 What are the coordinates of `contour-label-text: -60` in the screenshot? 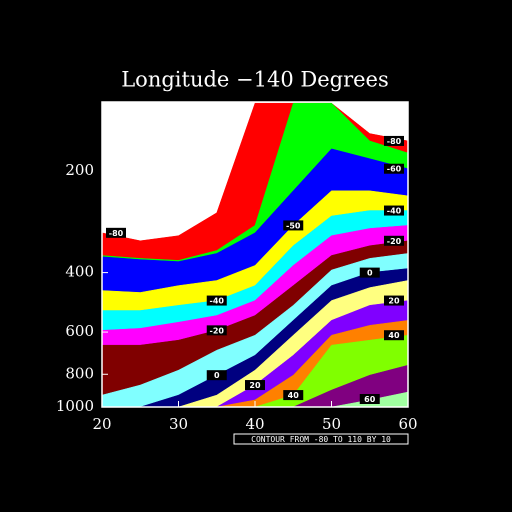 It's located at (394, 169).